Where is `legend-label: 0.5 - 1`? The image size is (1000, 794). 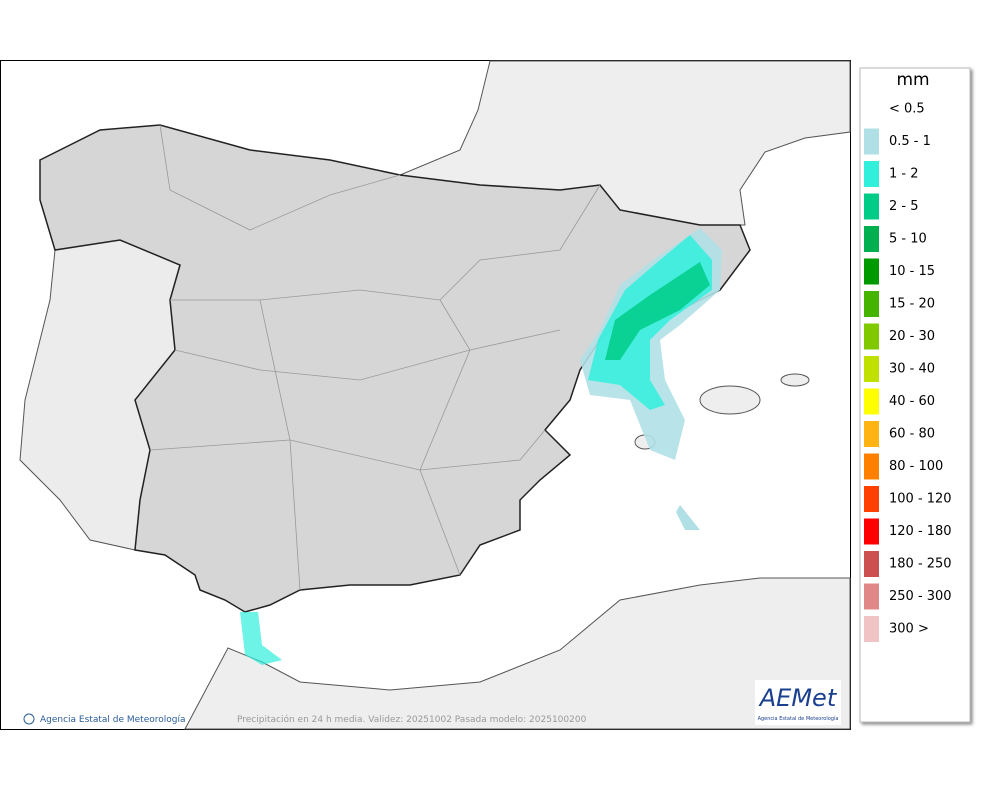 legend-label: 0.5 - 1 is located at coordinates (910, 141).